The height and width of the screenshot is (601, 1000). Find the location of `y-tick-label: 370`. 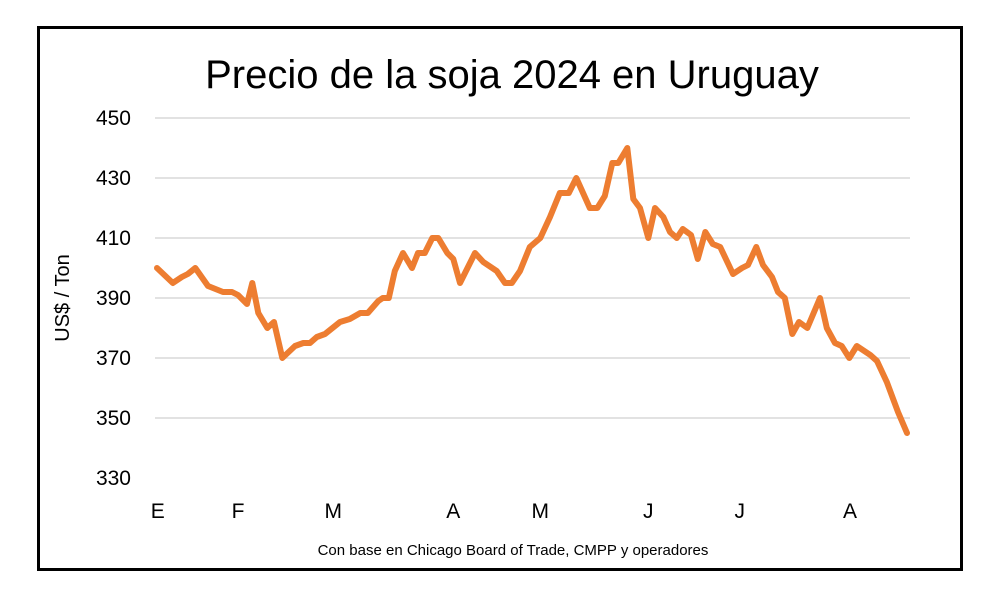

y-tick-label: 370 is located at coordinates (113, 358).